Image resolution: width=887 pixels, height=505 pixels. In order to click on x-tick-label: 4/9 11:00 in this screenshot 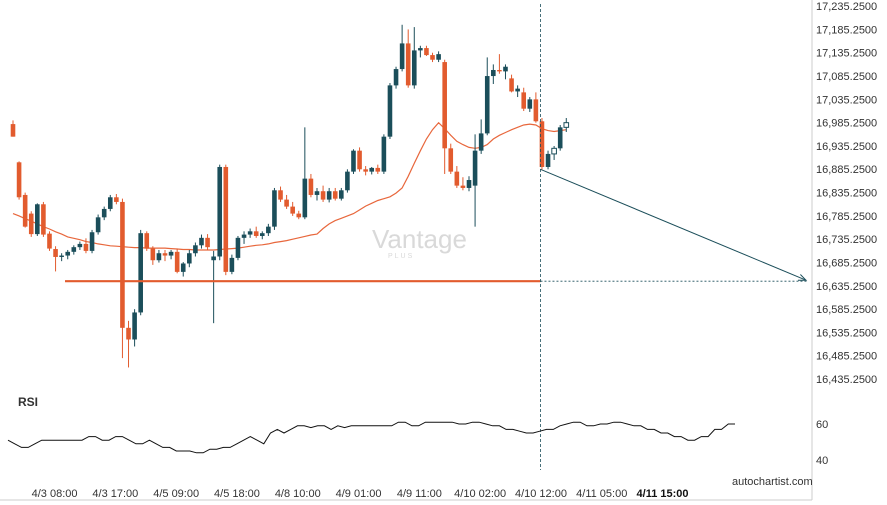, I will do `click(419, 494)`.